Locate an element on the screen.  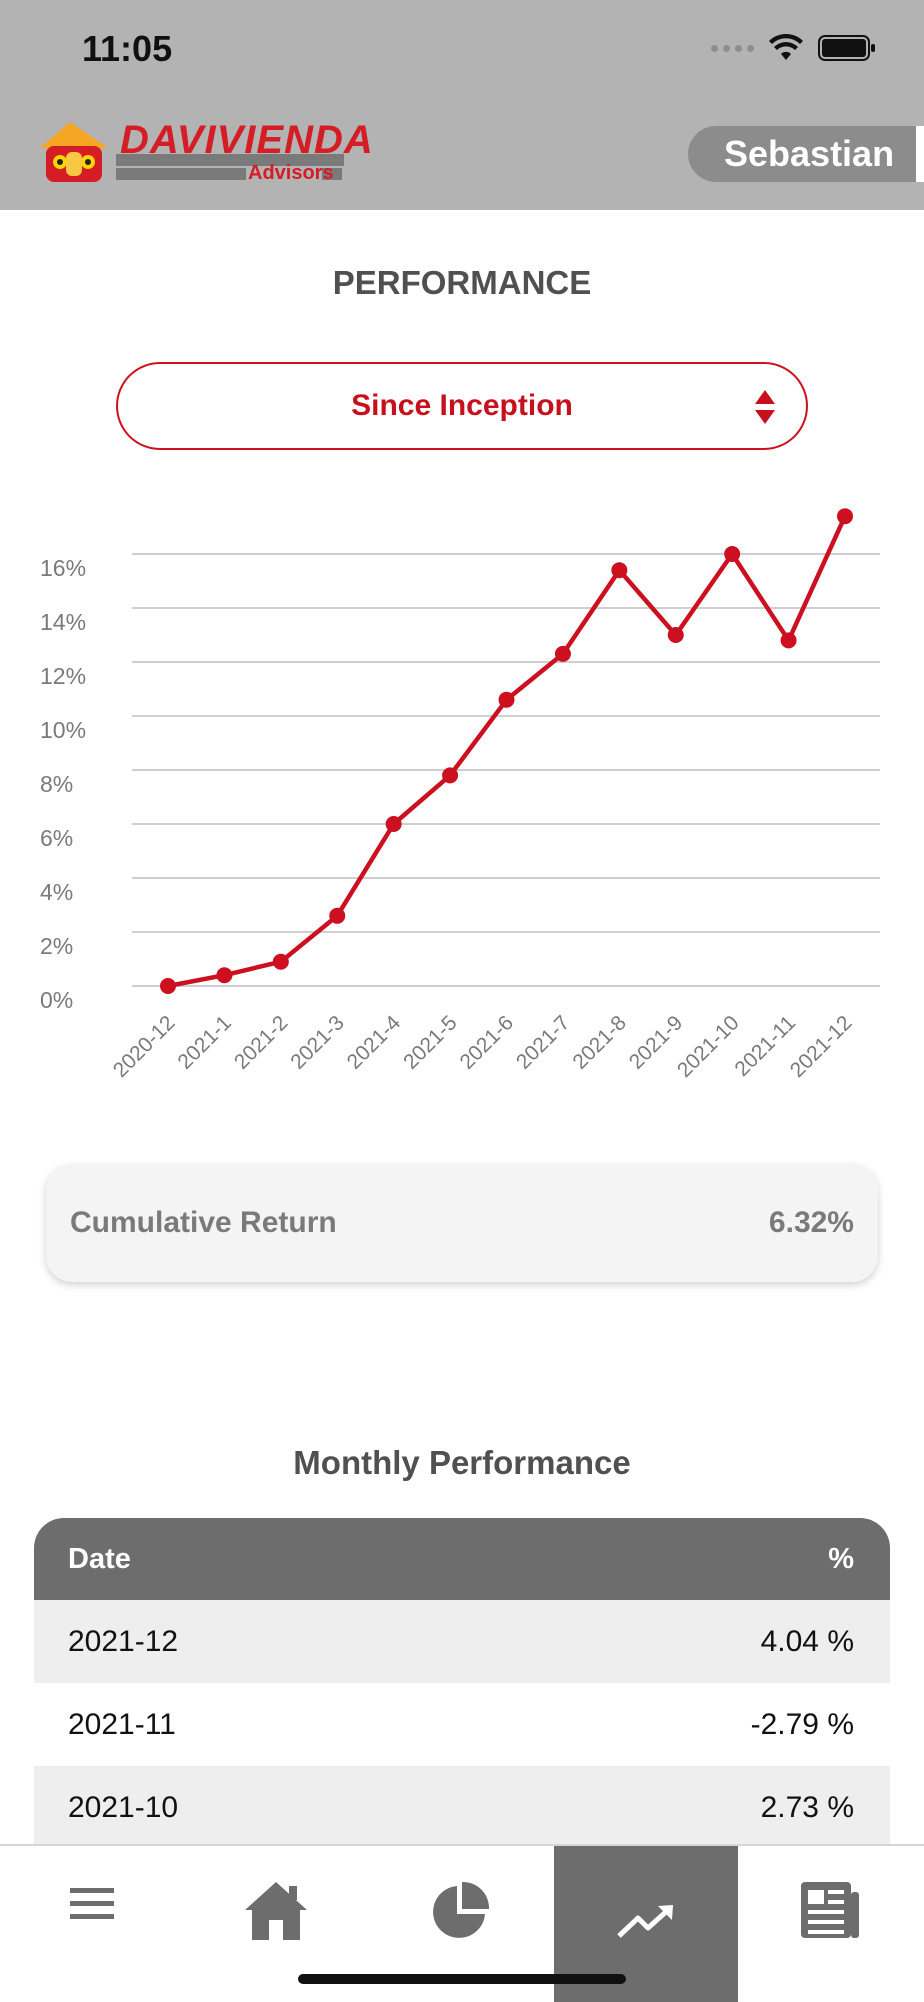
cumulative-return-card: Cumulative Return 6.32% is located at coordinates (462, 1223).